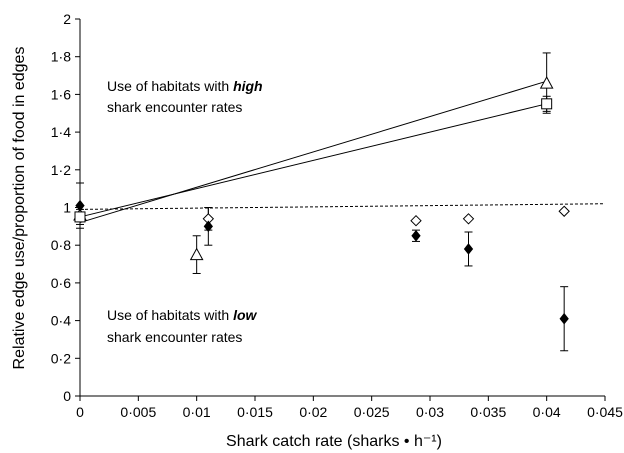  What do you see at coordinates (605, 412) in the screenshot?
I see `x-tick-label: 0·045` at bounding box center [605, 412].